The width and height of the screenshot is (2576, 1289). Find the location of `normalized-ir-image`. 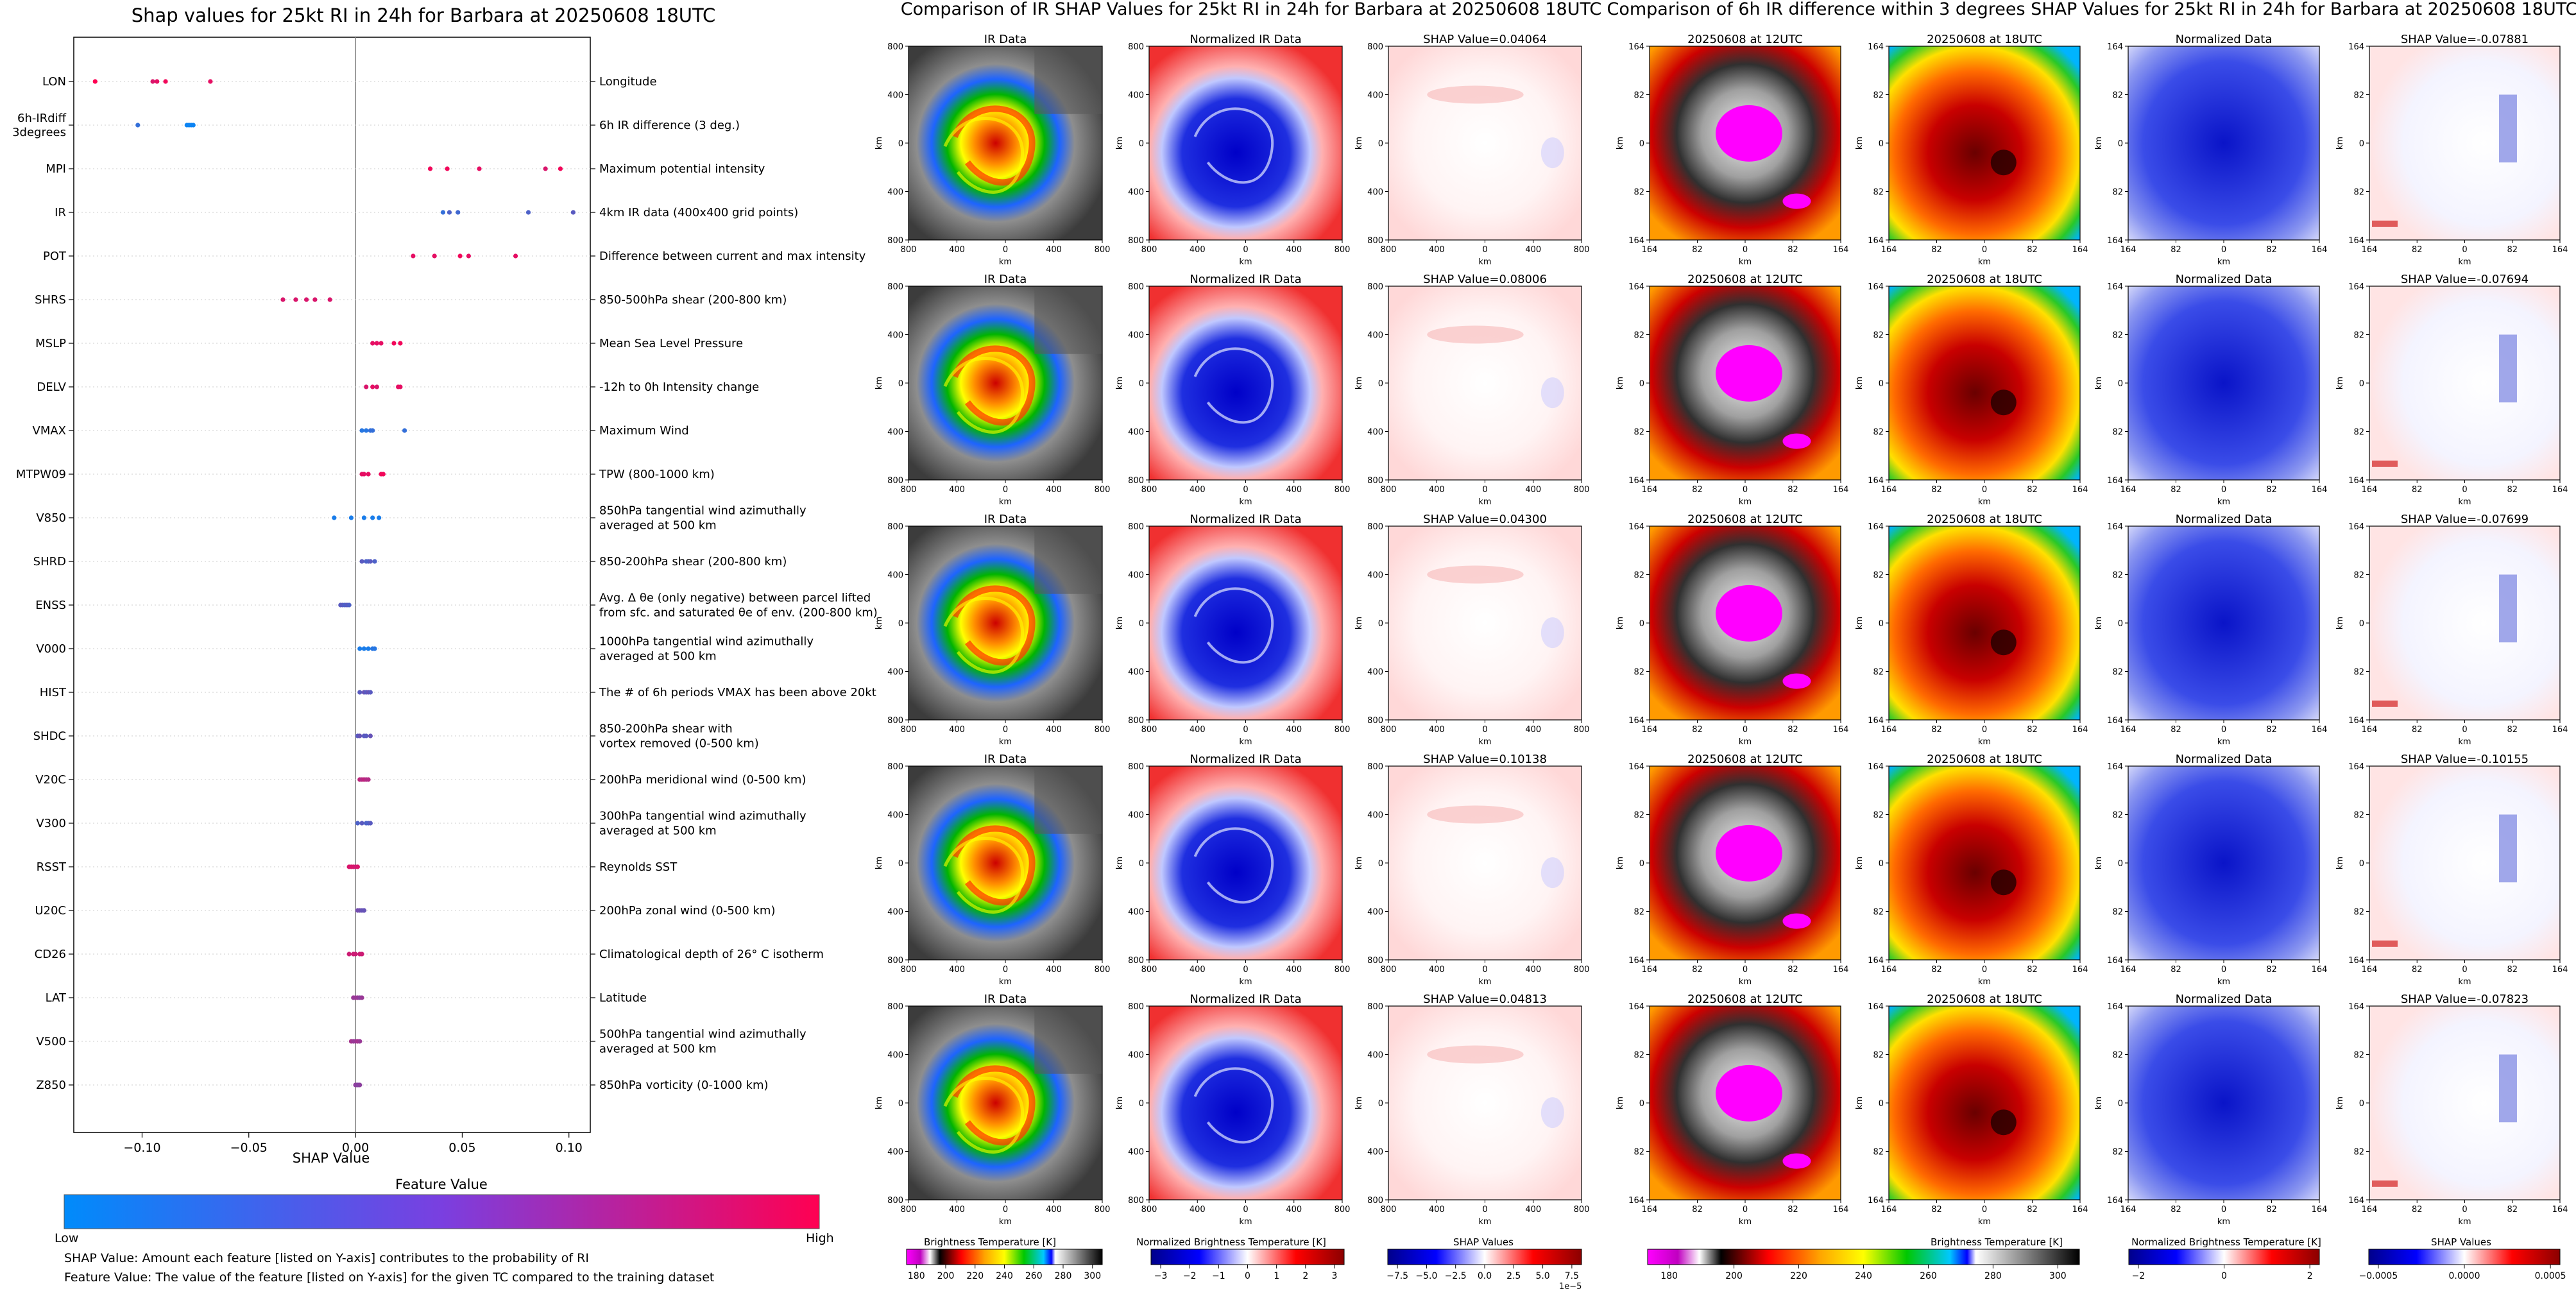

normalized-ir-image is located at coordinates (1245, 623).